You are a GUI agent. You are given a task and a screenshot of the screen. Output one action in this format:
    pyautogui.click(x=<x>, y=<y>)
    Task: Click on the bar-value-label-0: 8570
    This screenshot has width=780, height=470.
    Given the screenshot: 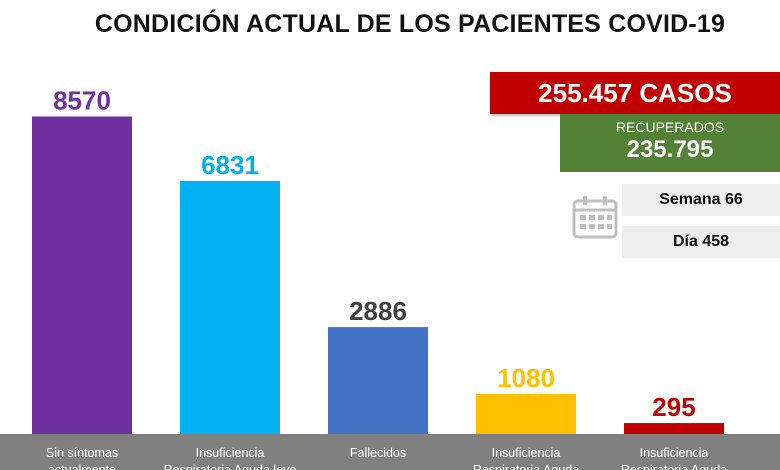 What is the action you would take?
    pyautogui.click(x=82, y=101)
    